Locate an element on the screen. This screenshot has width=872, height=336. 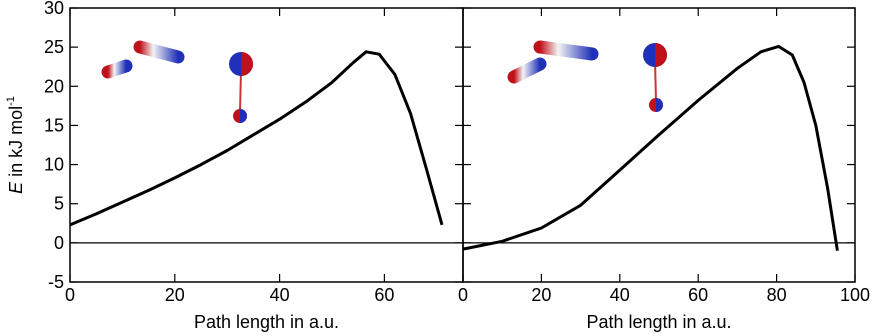
y-label-superscript: -1 is located at coordinates (11, 101).